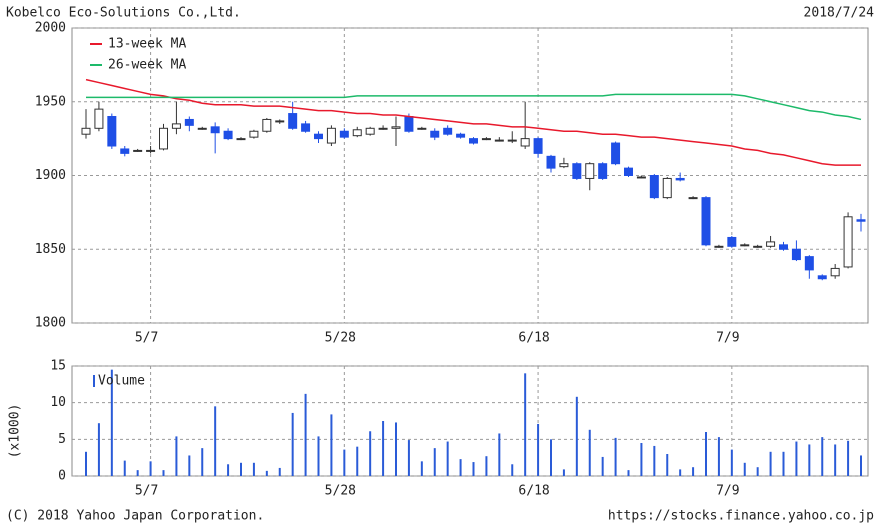 The image size is (881, 528). Describe the element at coordinates (839, 13) in the screenshot. I see `chart-date: 2018/7/24` at that location.